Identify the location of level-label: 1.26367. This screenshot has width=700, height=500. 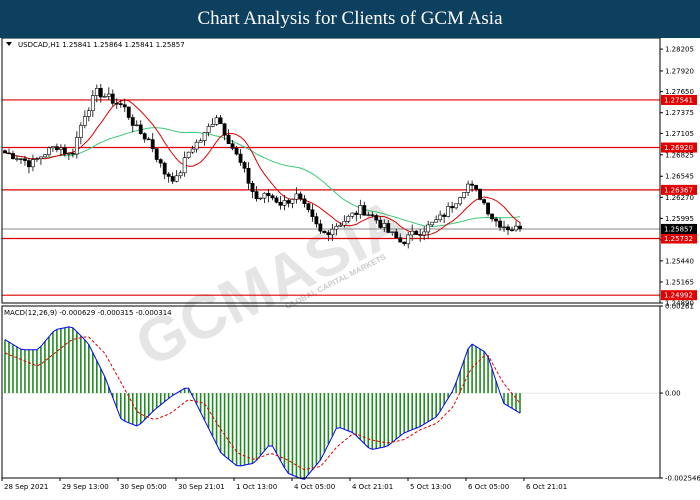
(678, 190).